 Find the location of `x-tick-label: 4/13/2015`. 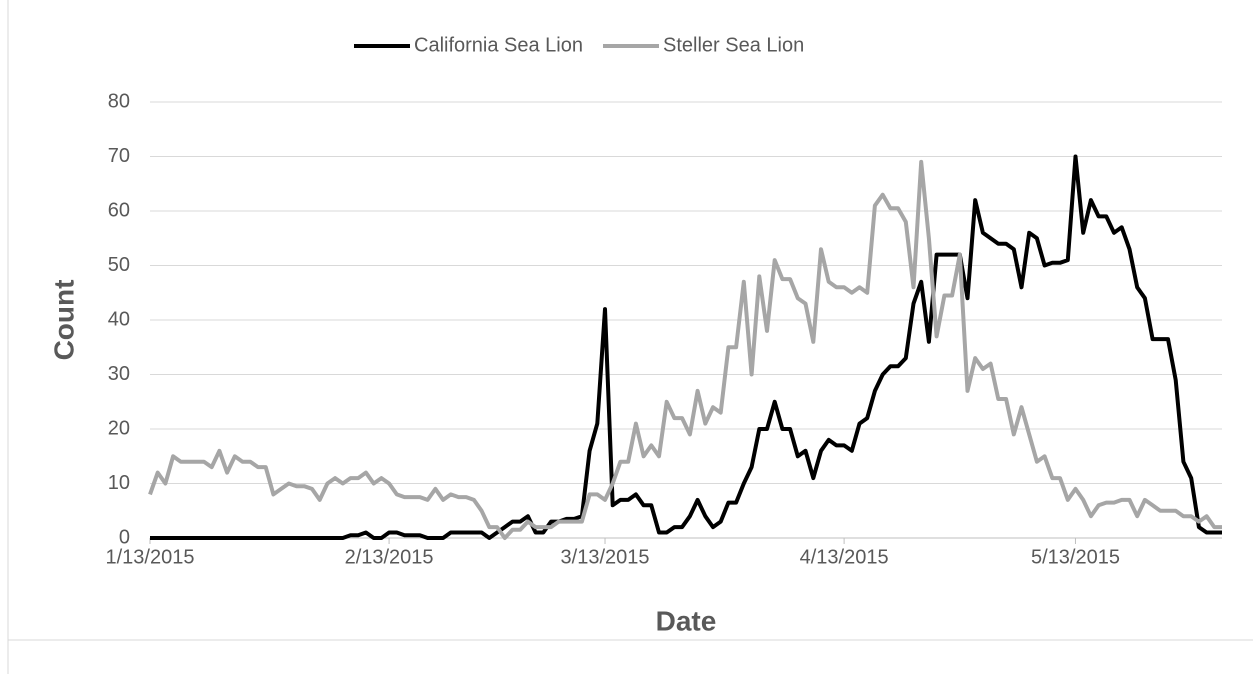

x-tick-label: 4/13/2015 is located at coordinates (844, 557).